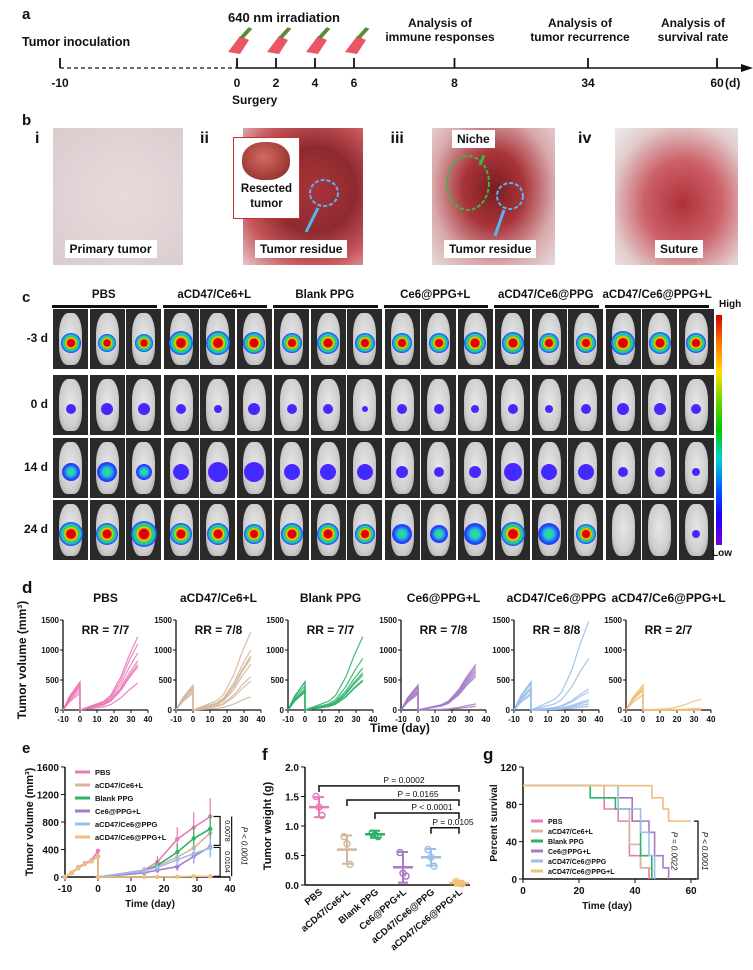 Image resolution: width=753 pixels, height=970 pixels. What do you see at coordinates (417, 794) in the screenshot?
I see `p-value: P = 0.0165` at bounding box center [417, 794].